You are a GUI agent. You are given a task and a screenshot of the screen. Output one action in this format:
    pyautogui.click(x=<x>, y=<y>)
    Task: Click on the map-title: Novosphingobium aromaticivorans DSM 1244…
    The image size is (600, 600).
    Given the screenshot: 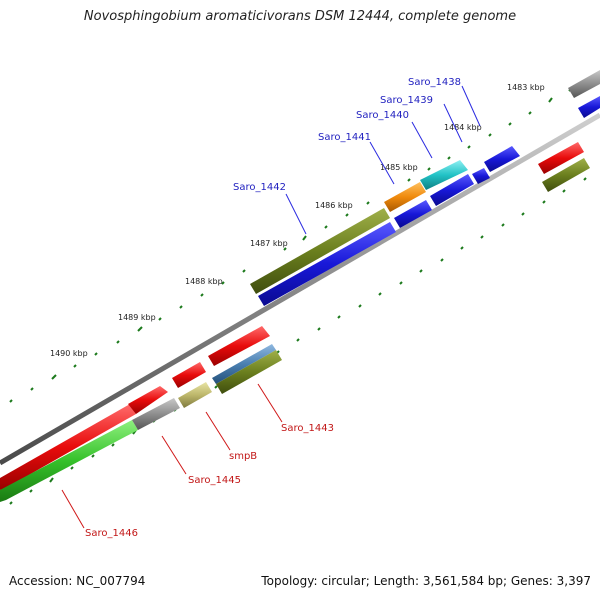 What is the action you would take?
    pyautogui.click(x=300, y=16)
    